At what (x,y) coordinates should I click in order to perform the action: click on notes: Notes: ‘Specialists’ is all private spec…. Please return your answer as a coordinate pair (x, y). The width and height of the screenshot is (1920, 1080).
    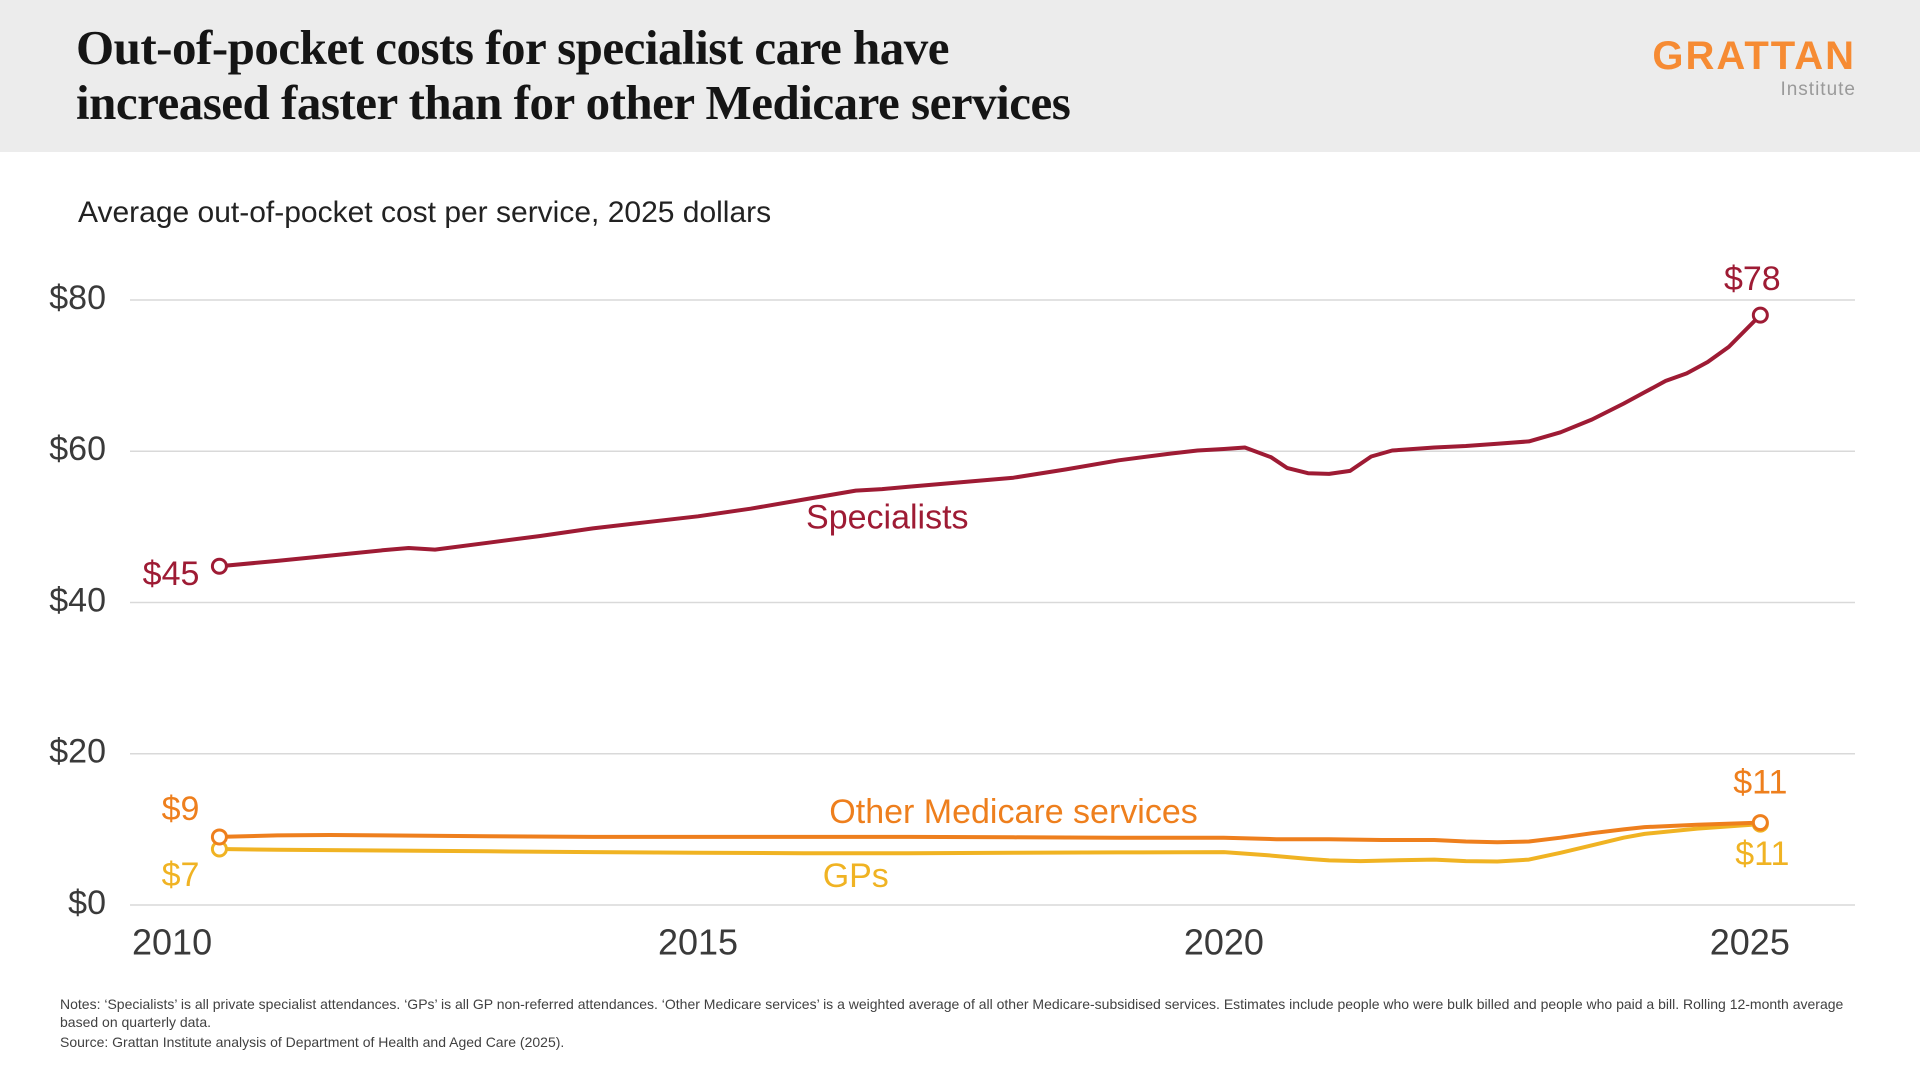
    Looking at the image, I should click on (966, 1025).